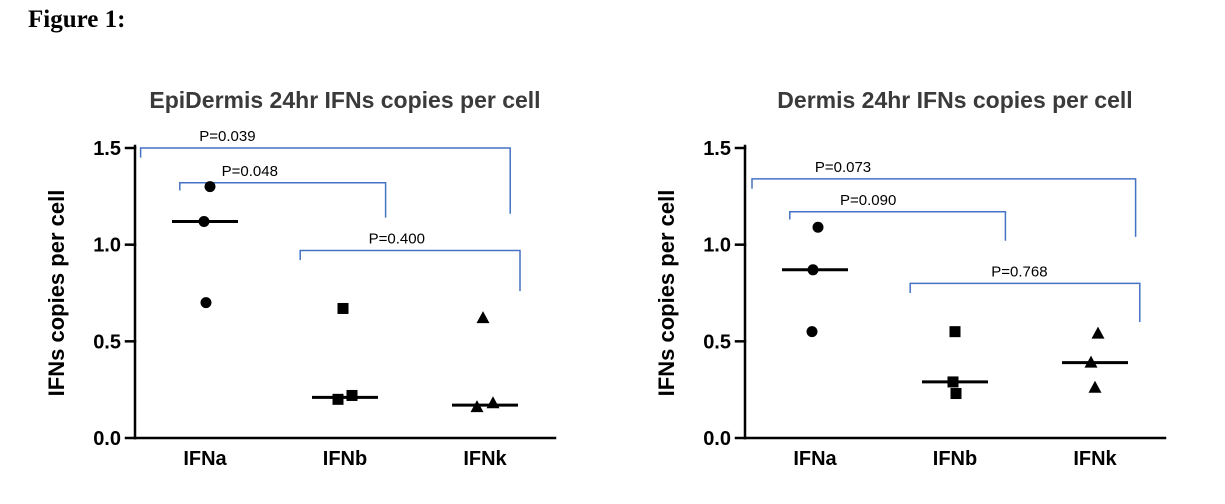 The image size is (1225, 504). I want to click on p-value-label: P=0.048, so click(250, 171).